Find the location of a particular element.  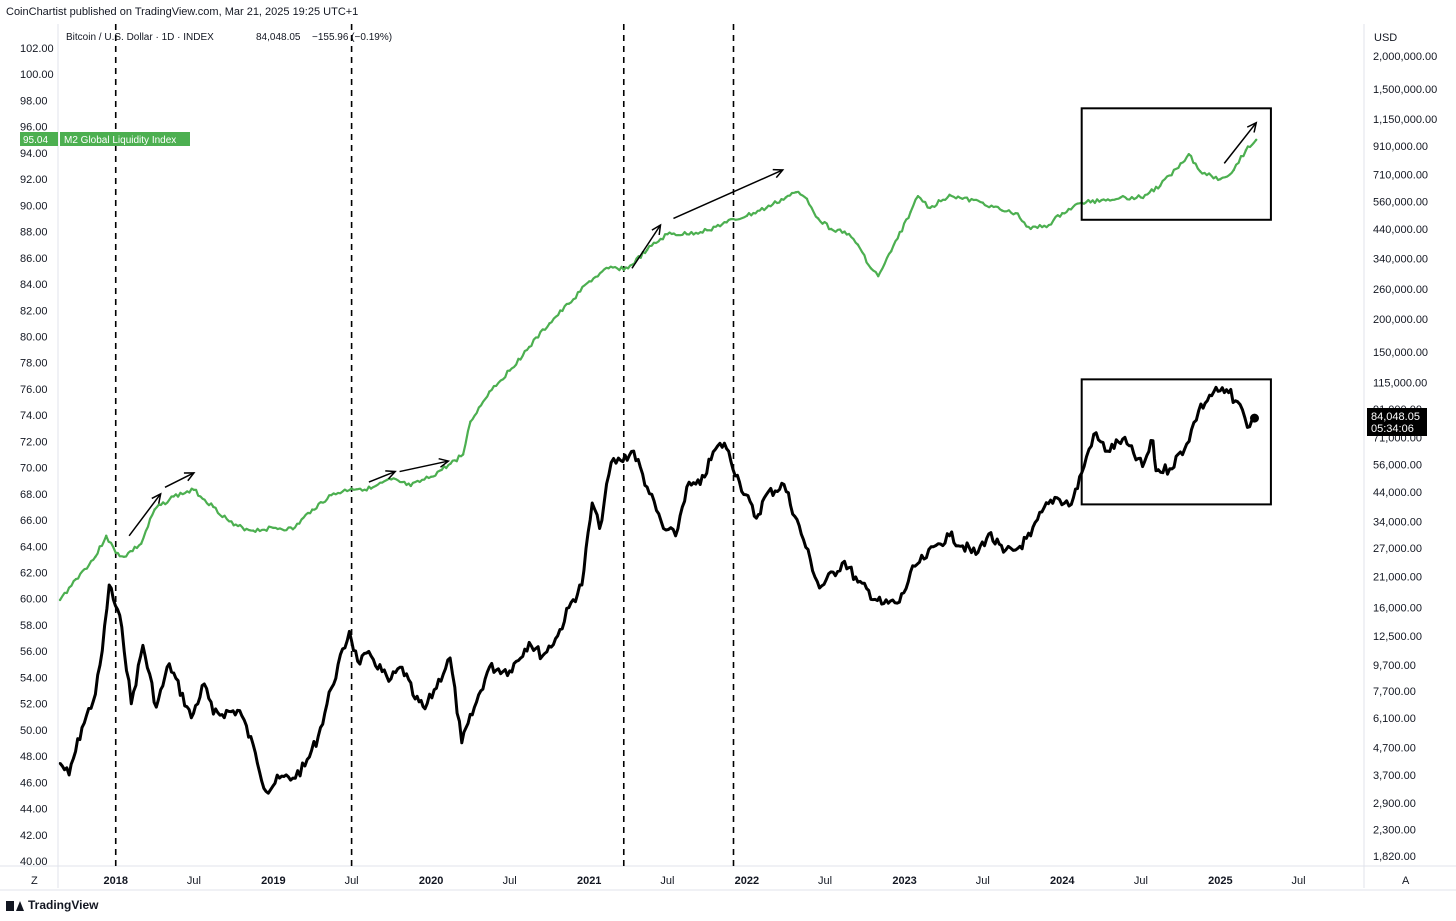

left-tick-label: 48.00 is located at coordinates (34, 757).